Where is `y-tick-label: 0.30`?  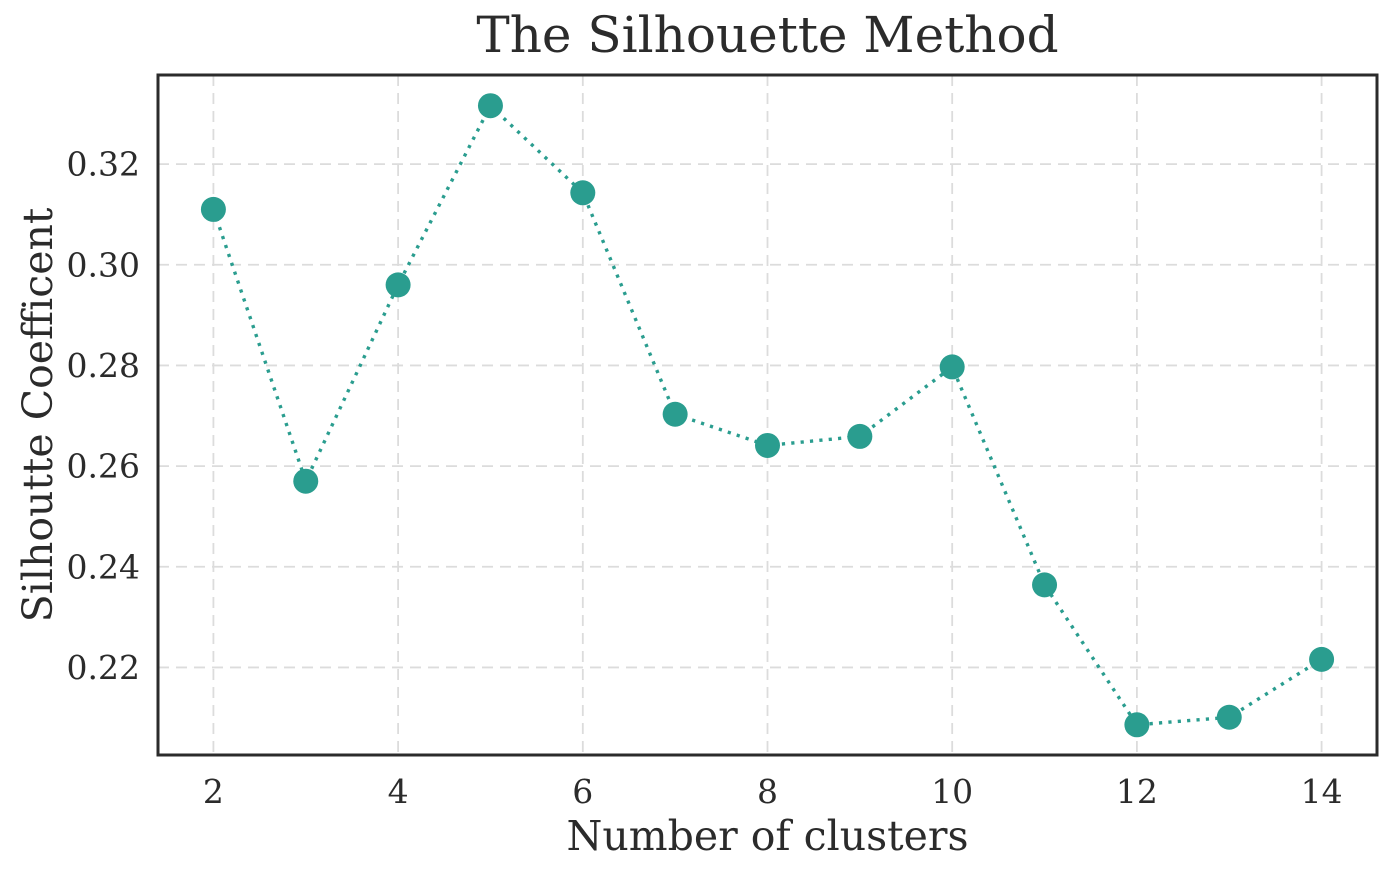
y-tick-label: 0.30 is located at coordinates (103, 264).